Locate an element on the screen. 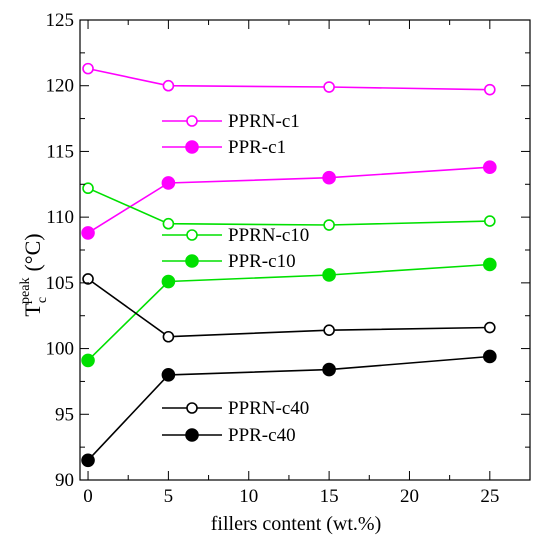 Image resolution: width=550 pixels, height=542 pixels. y-axis-label-sub: c is located at coordinates (42, 300).